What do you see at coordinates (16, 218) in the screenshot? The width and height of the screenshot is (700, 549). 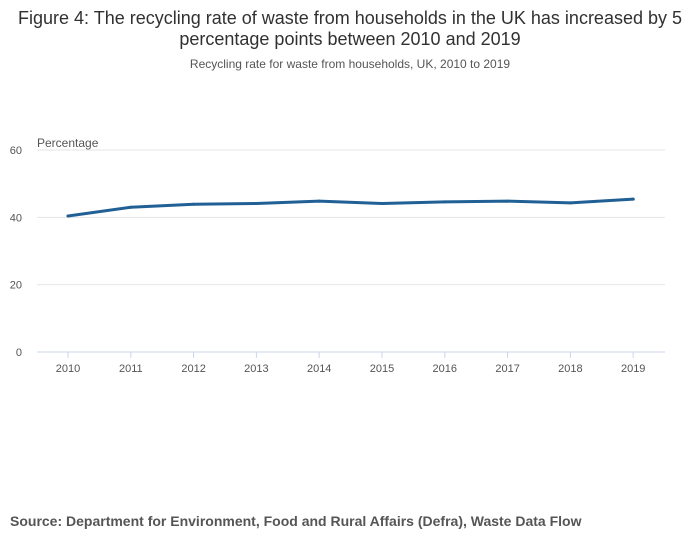 I see `y-tick-label: 40` at bounding box center [16, 218].